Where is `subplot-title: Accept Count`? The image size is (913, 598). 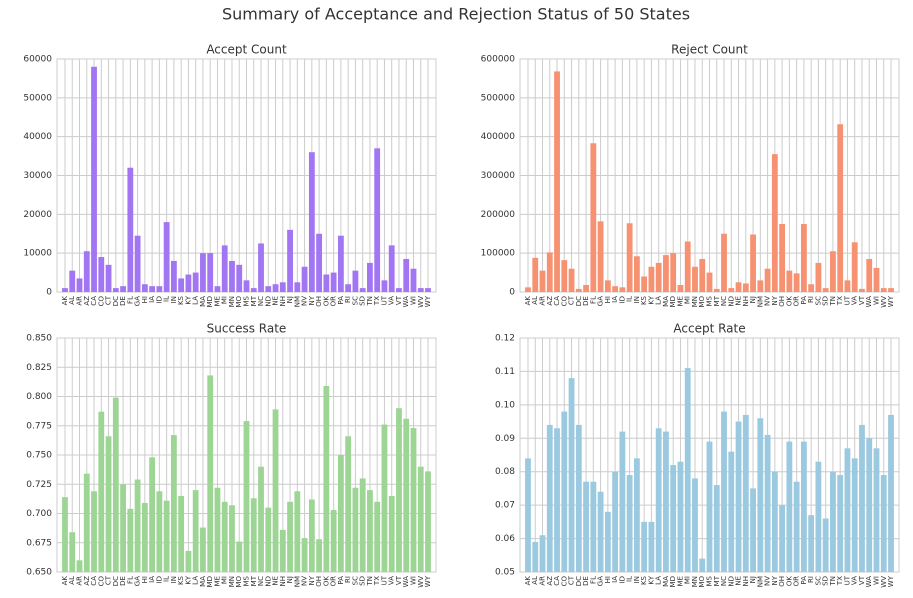 subplot-title: Accept Count is located at coordinates (246, 50).